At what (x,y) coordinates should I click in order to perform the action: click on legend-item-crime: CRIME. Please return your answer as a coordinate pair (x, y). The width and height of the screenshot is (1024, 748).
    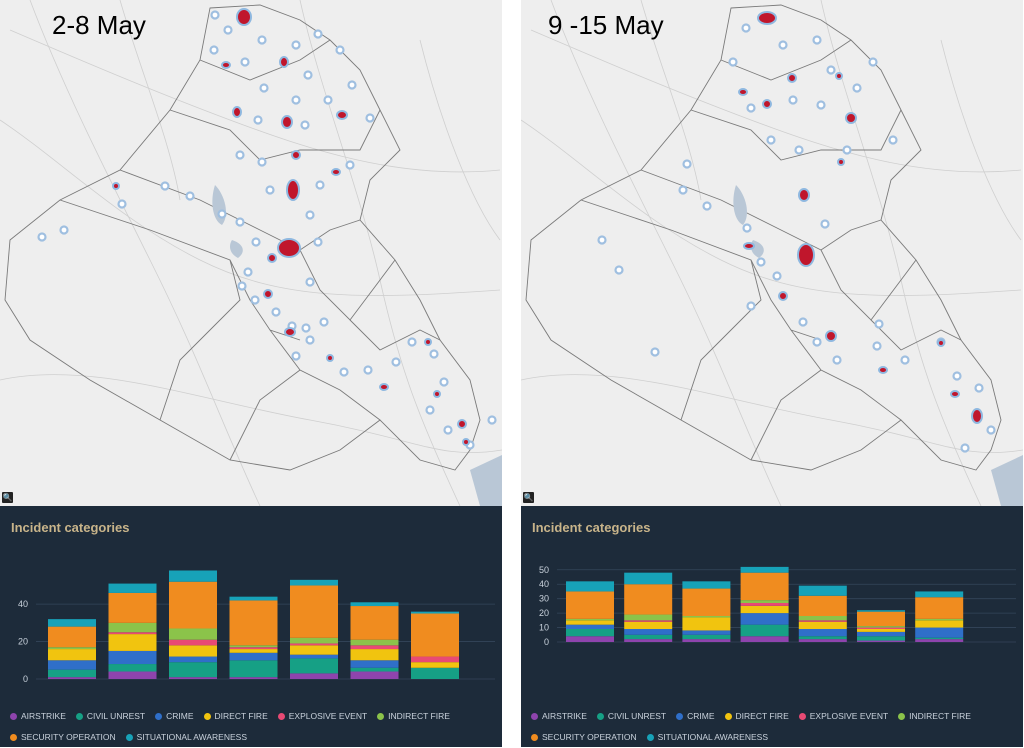
    Looking at the image, I should click on (695, 716).